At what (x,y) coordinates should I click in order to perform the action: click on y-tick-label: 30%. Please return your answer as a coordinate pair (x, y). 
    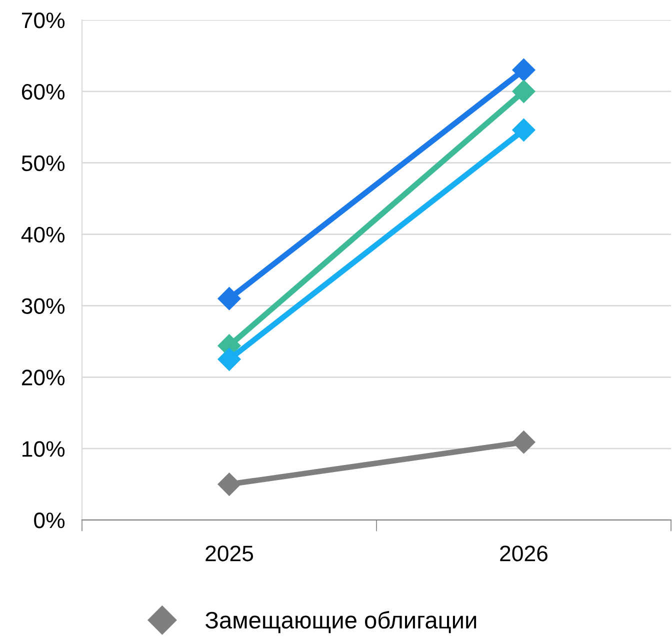
    Looking at the image, I should click on (43, 306).